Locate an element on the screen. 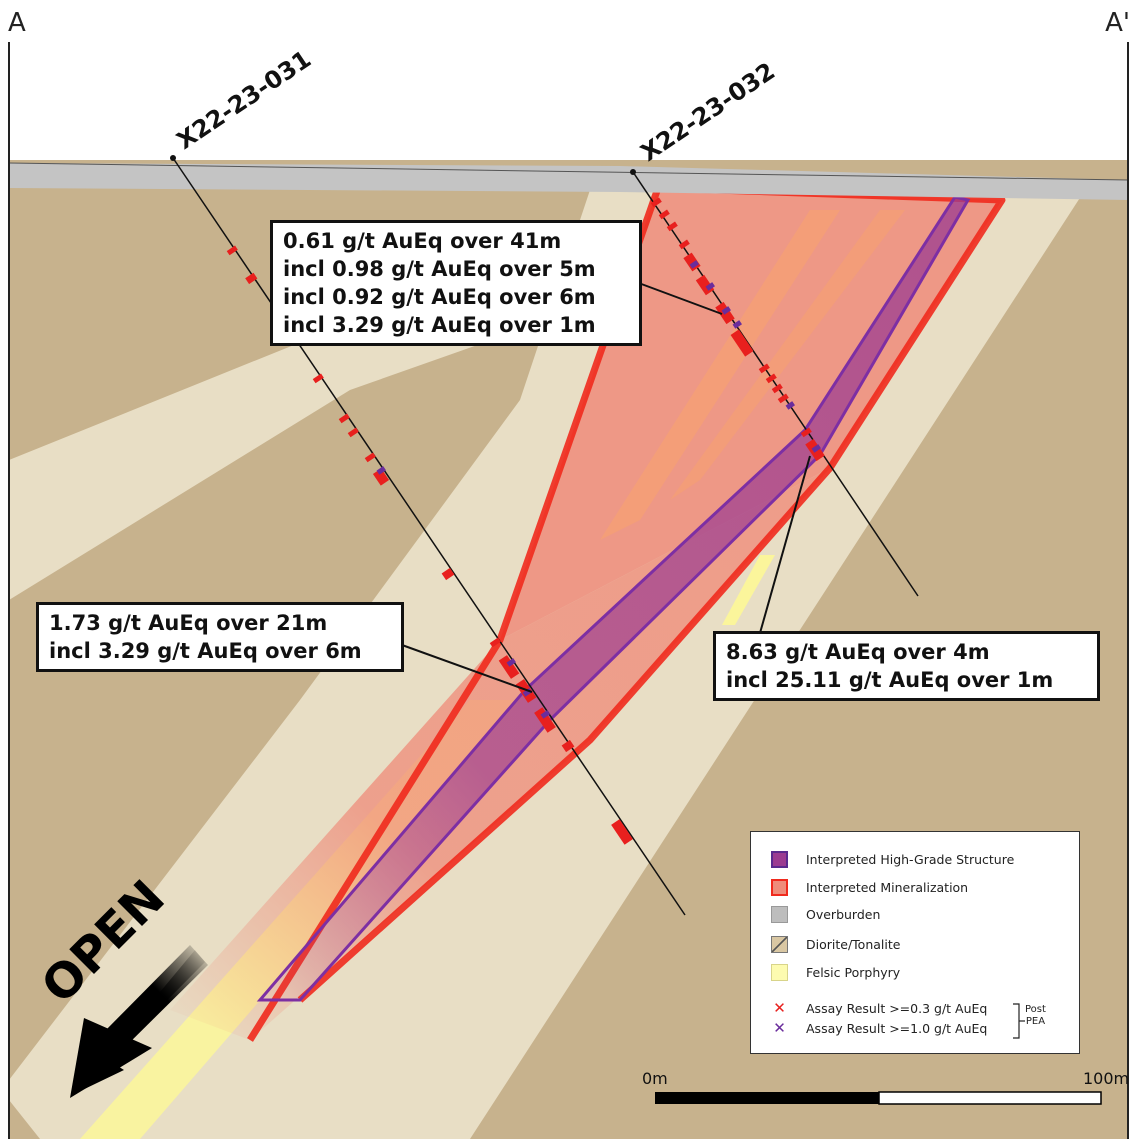 This screenshot has width=1138, height=1139. legend-label: Overburden is located at coordinates (843, 914).